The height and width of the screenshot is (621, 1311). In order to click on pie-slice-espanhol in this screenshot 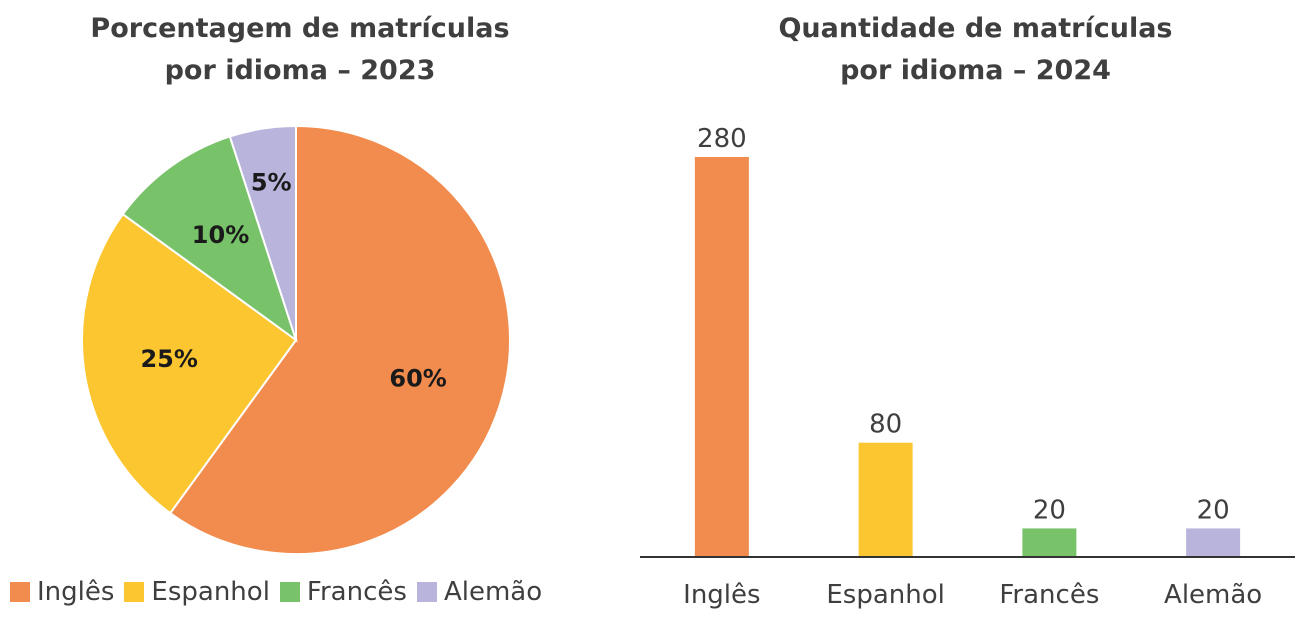, I will do `click(189, 363)`.